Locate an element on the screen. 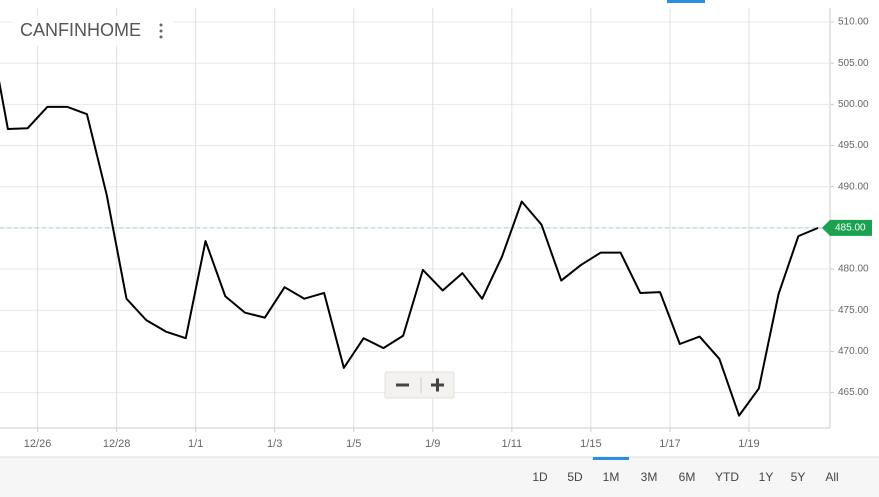  range-button: All is located at coordinates (831, 477).